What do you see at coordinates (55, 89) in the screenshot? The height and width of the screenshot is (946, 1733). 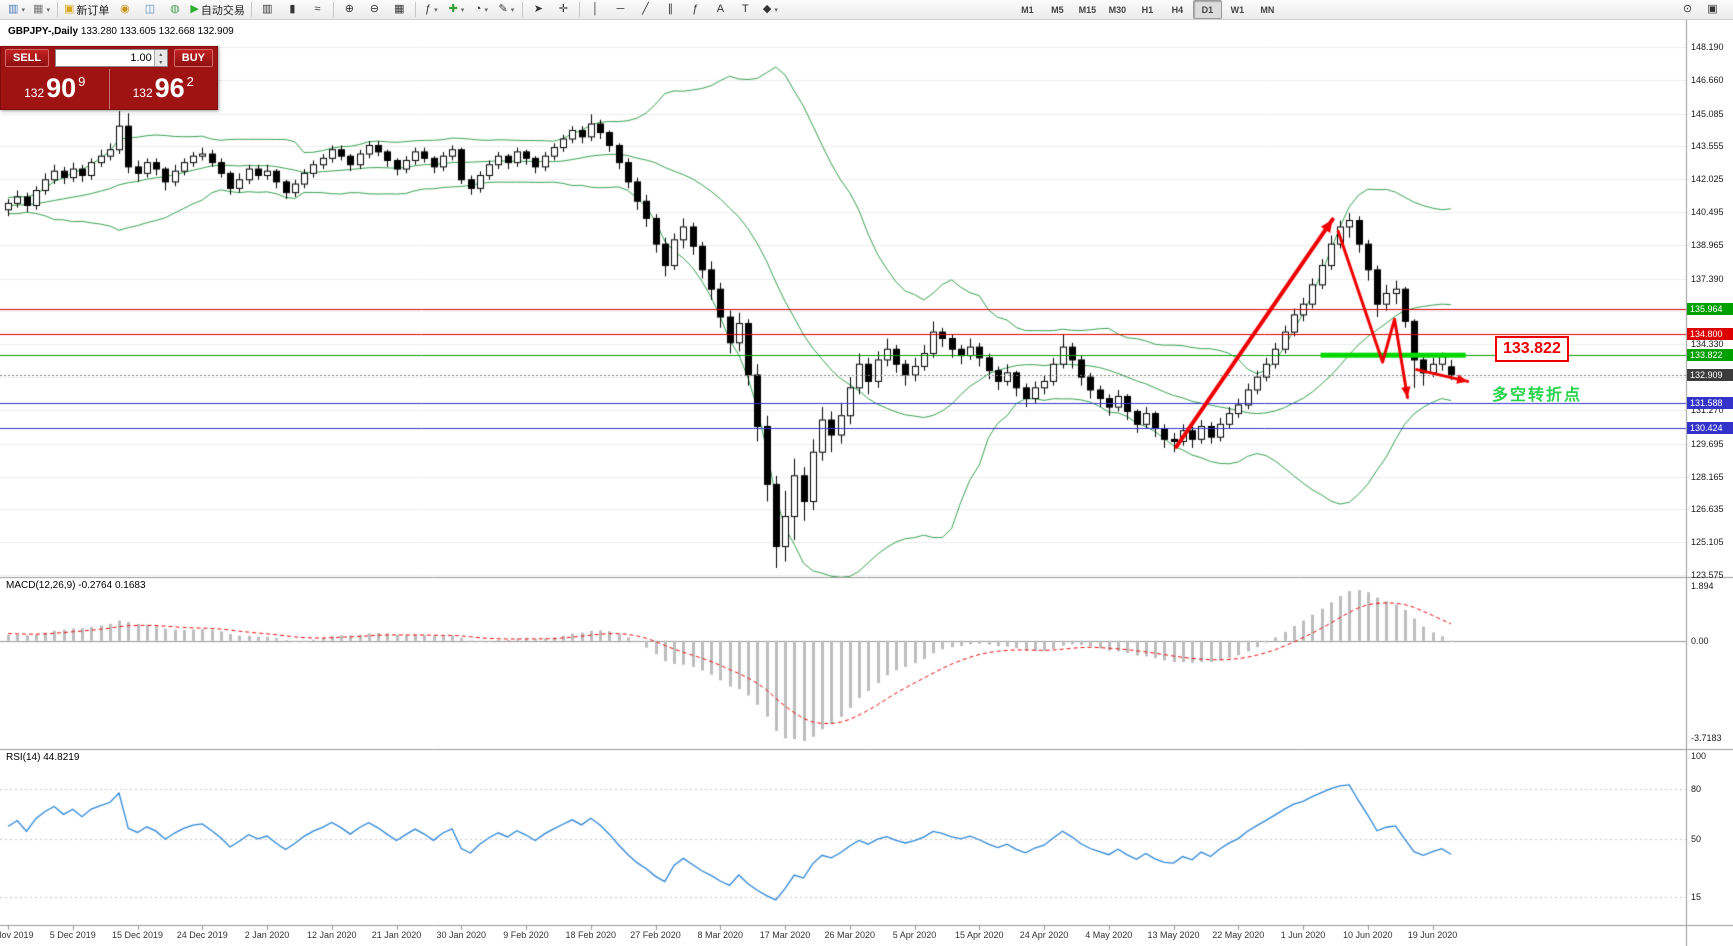 I see `sell-price: 132 90 9` at bounding box center [55, 89].